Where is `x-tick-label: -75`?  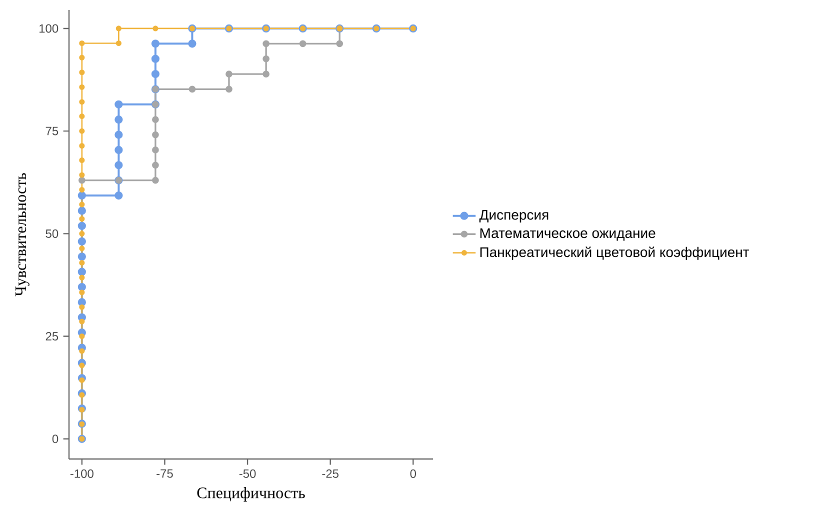
x-tick-label: -75 is located at coordinates (164, 473).